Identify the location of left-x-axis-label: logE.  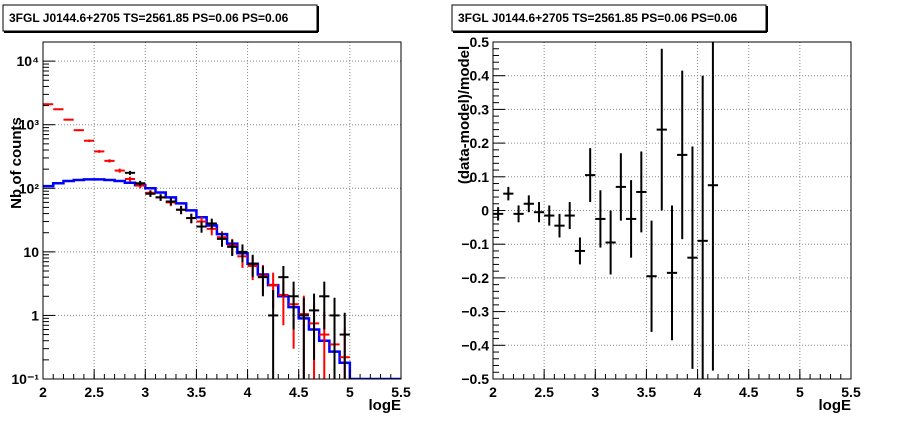
(385, 405).